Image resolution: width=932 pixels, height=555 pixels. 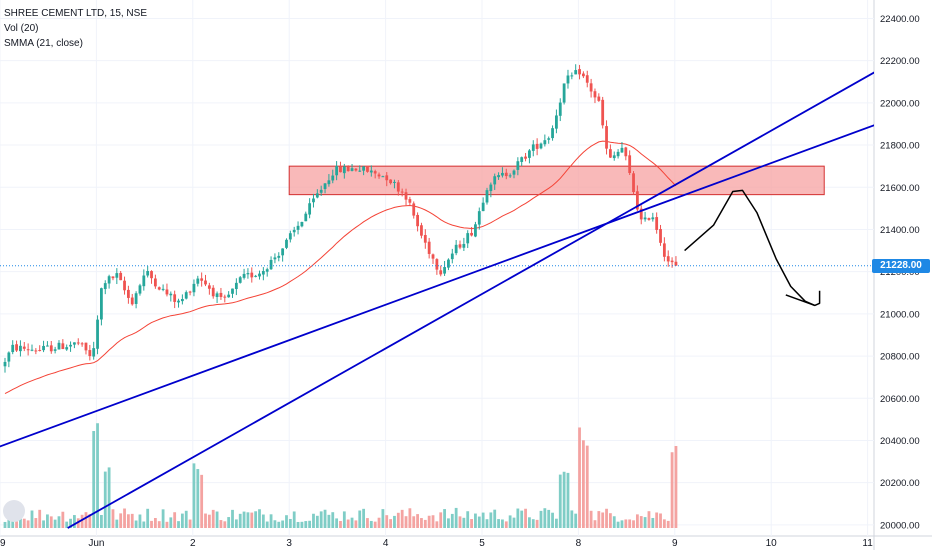 I want to click on x-tick-label: 4, so click(x=386, y=543).